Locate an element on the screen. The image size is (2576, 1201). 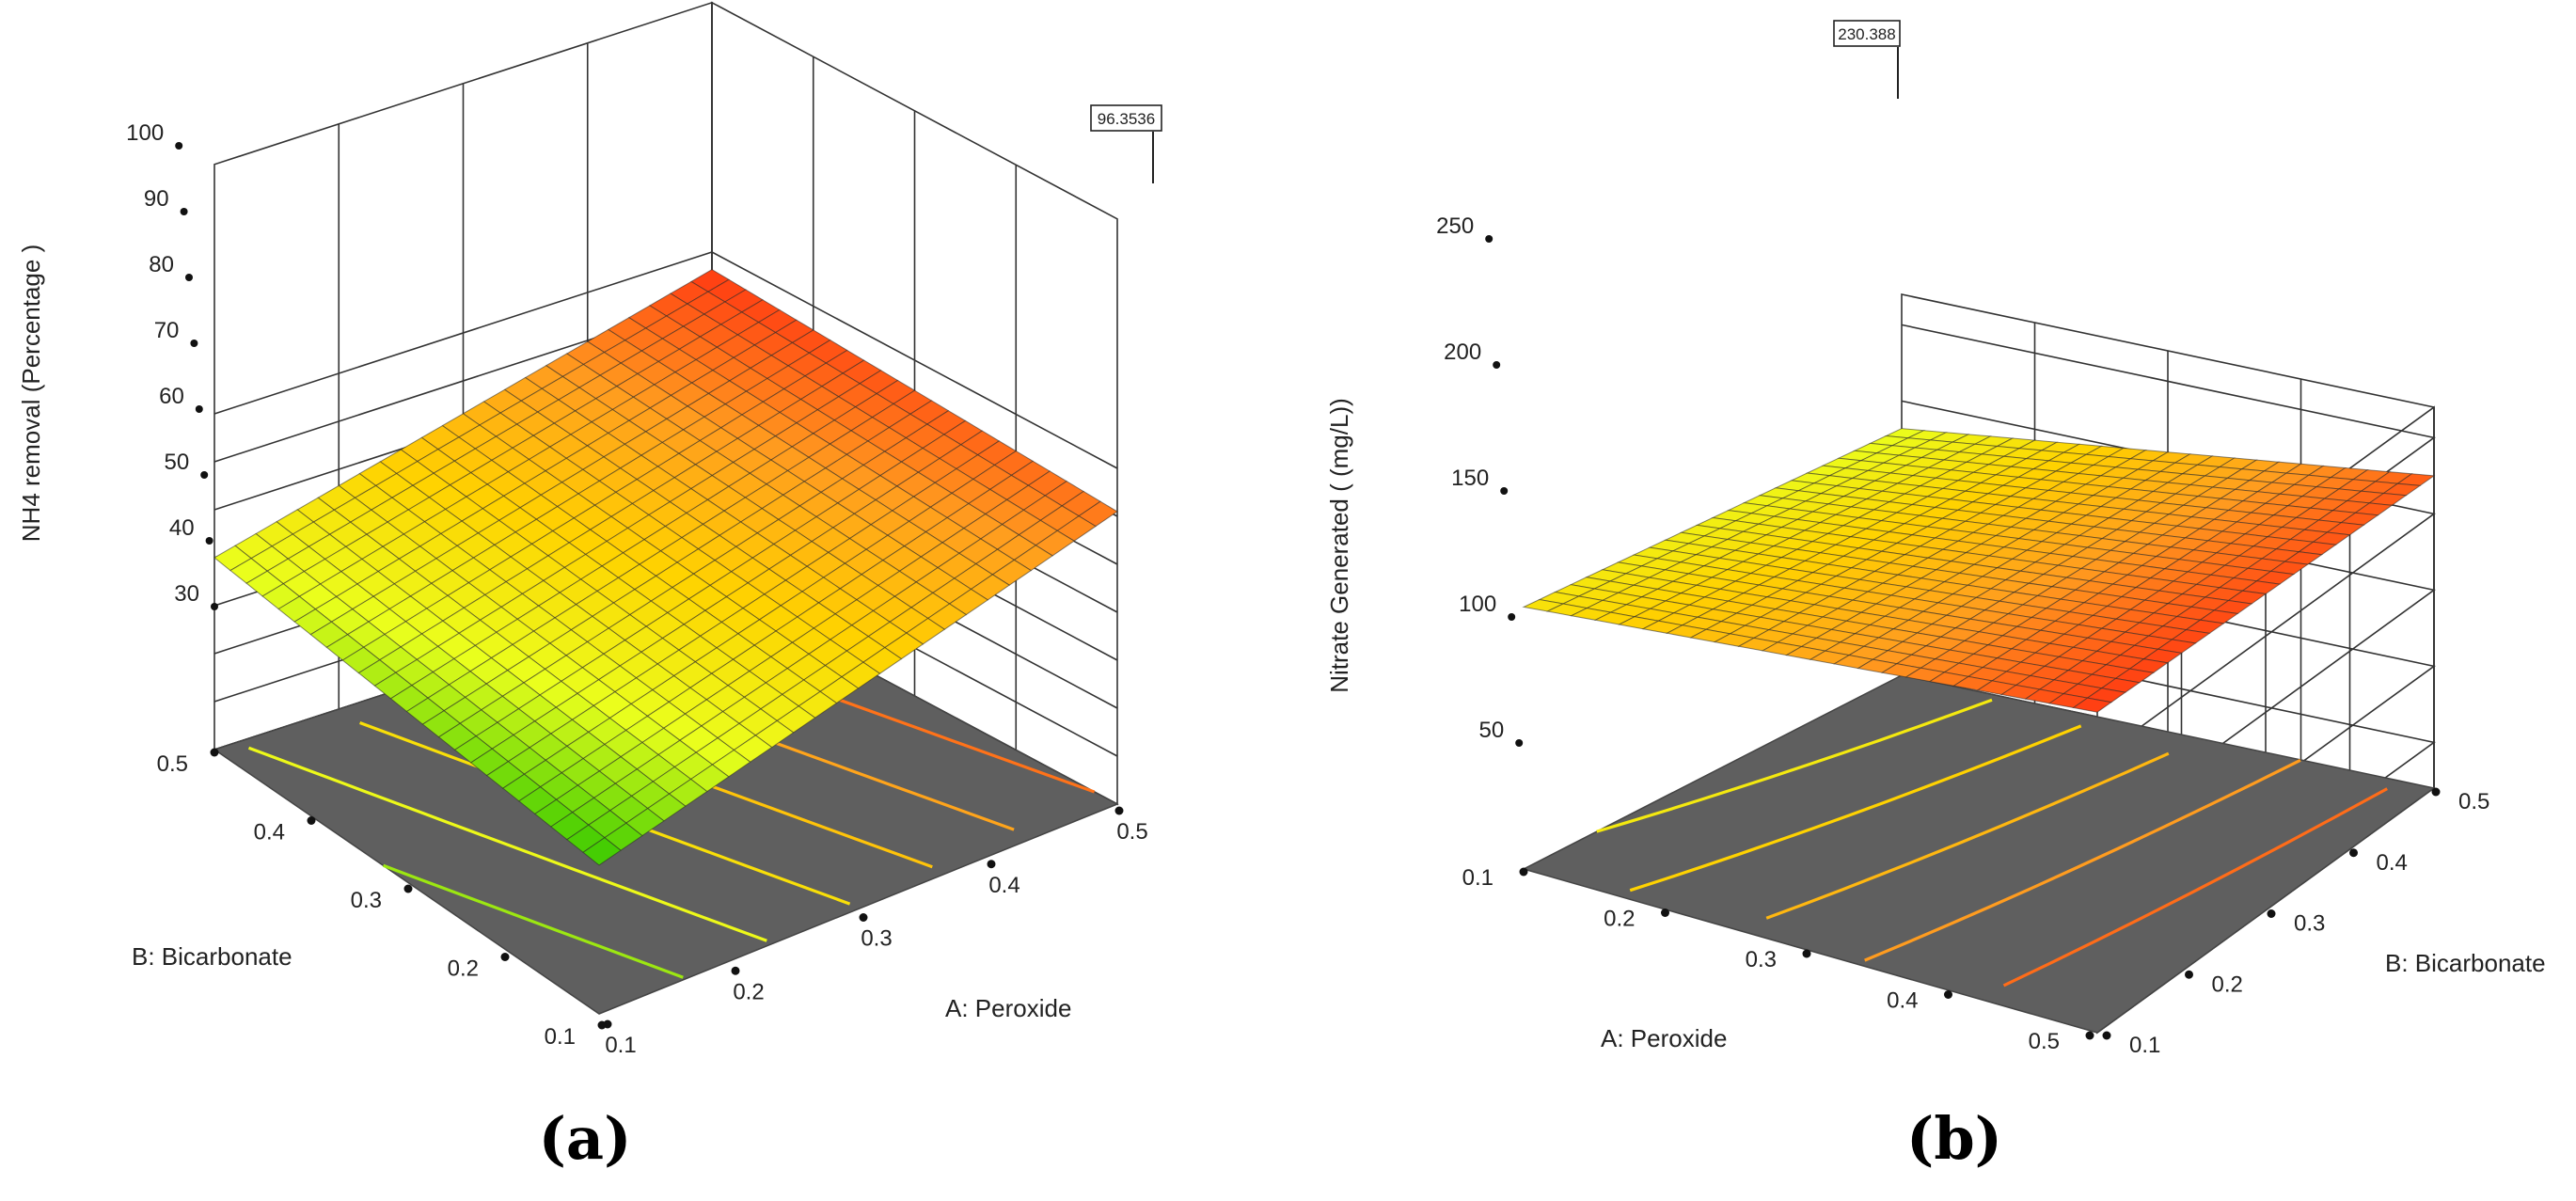
z-axis-title-b: Nitrate Generated ( (mg/L)) is located at coordinates (1339, 546).